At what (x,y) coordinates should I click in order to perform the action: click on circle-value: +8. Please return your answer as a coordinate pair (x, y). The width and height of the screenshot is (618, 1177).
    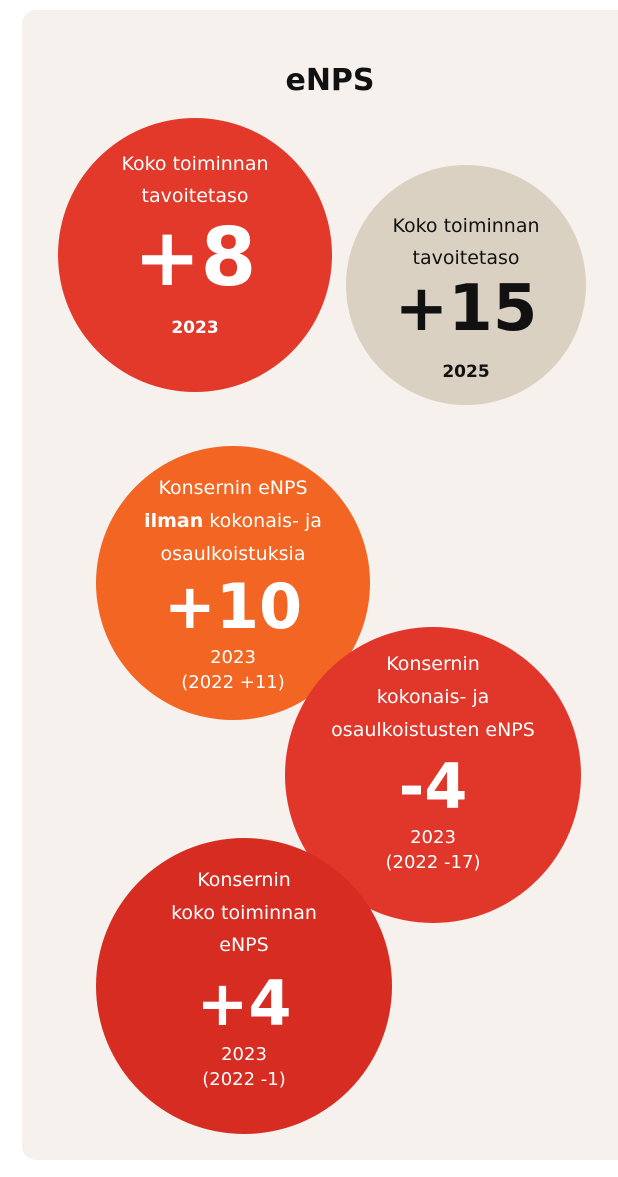
    Looking at the image, I should click on (195, 257).